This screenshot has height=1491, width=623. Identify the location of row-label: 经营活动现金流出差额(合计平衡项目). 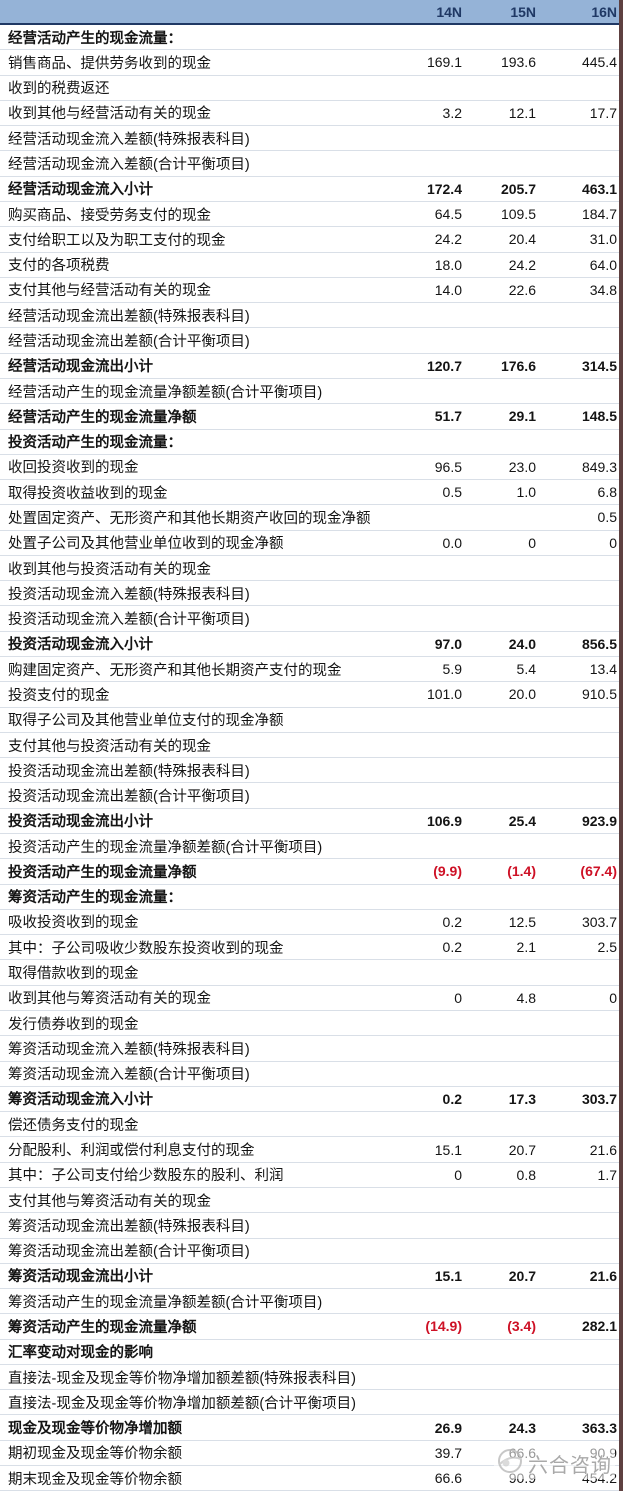
(129, 342).